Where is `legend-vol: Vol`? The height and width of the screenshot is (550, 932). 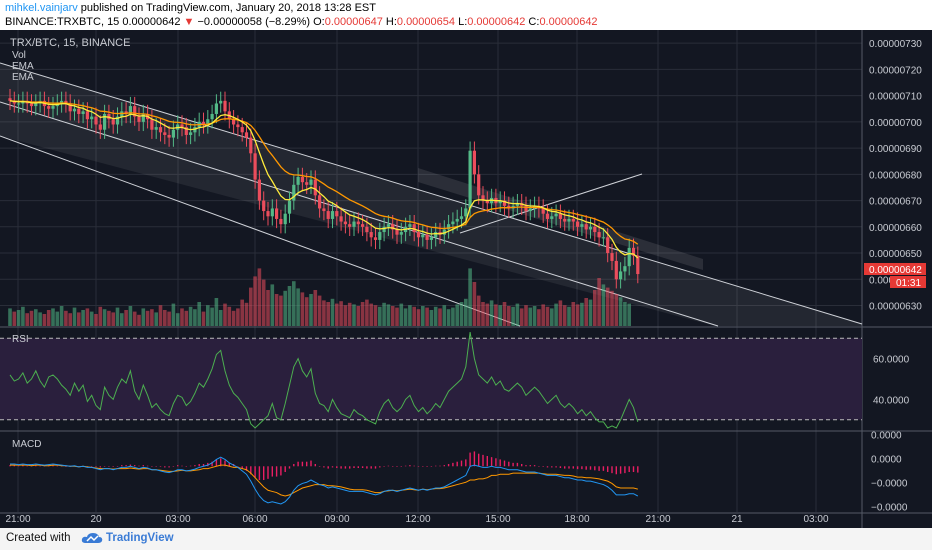 legend-vol: Vol is located at coordinates (19, 55).